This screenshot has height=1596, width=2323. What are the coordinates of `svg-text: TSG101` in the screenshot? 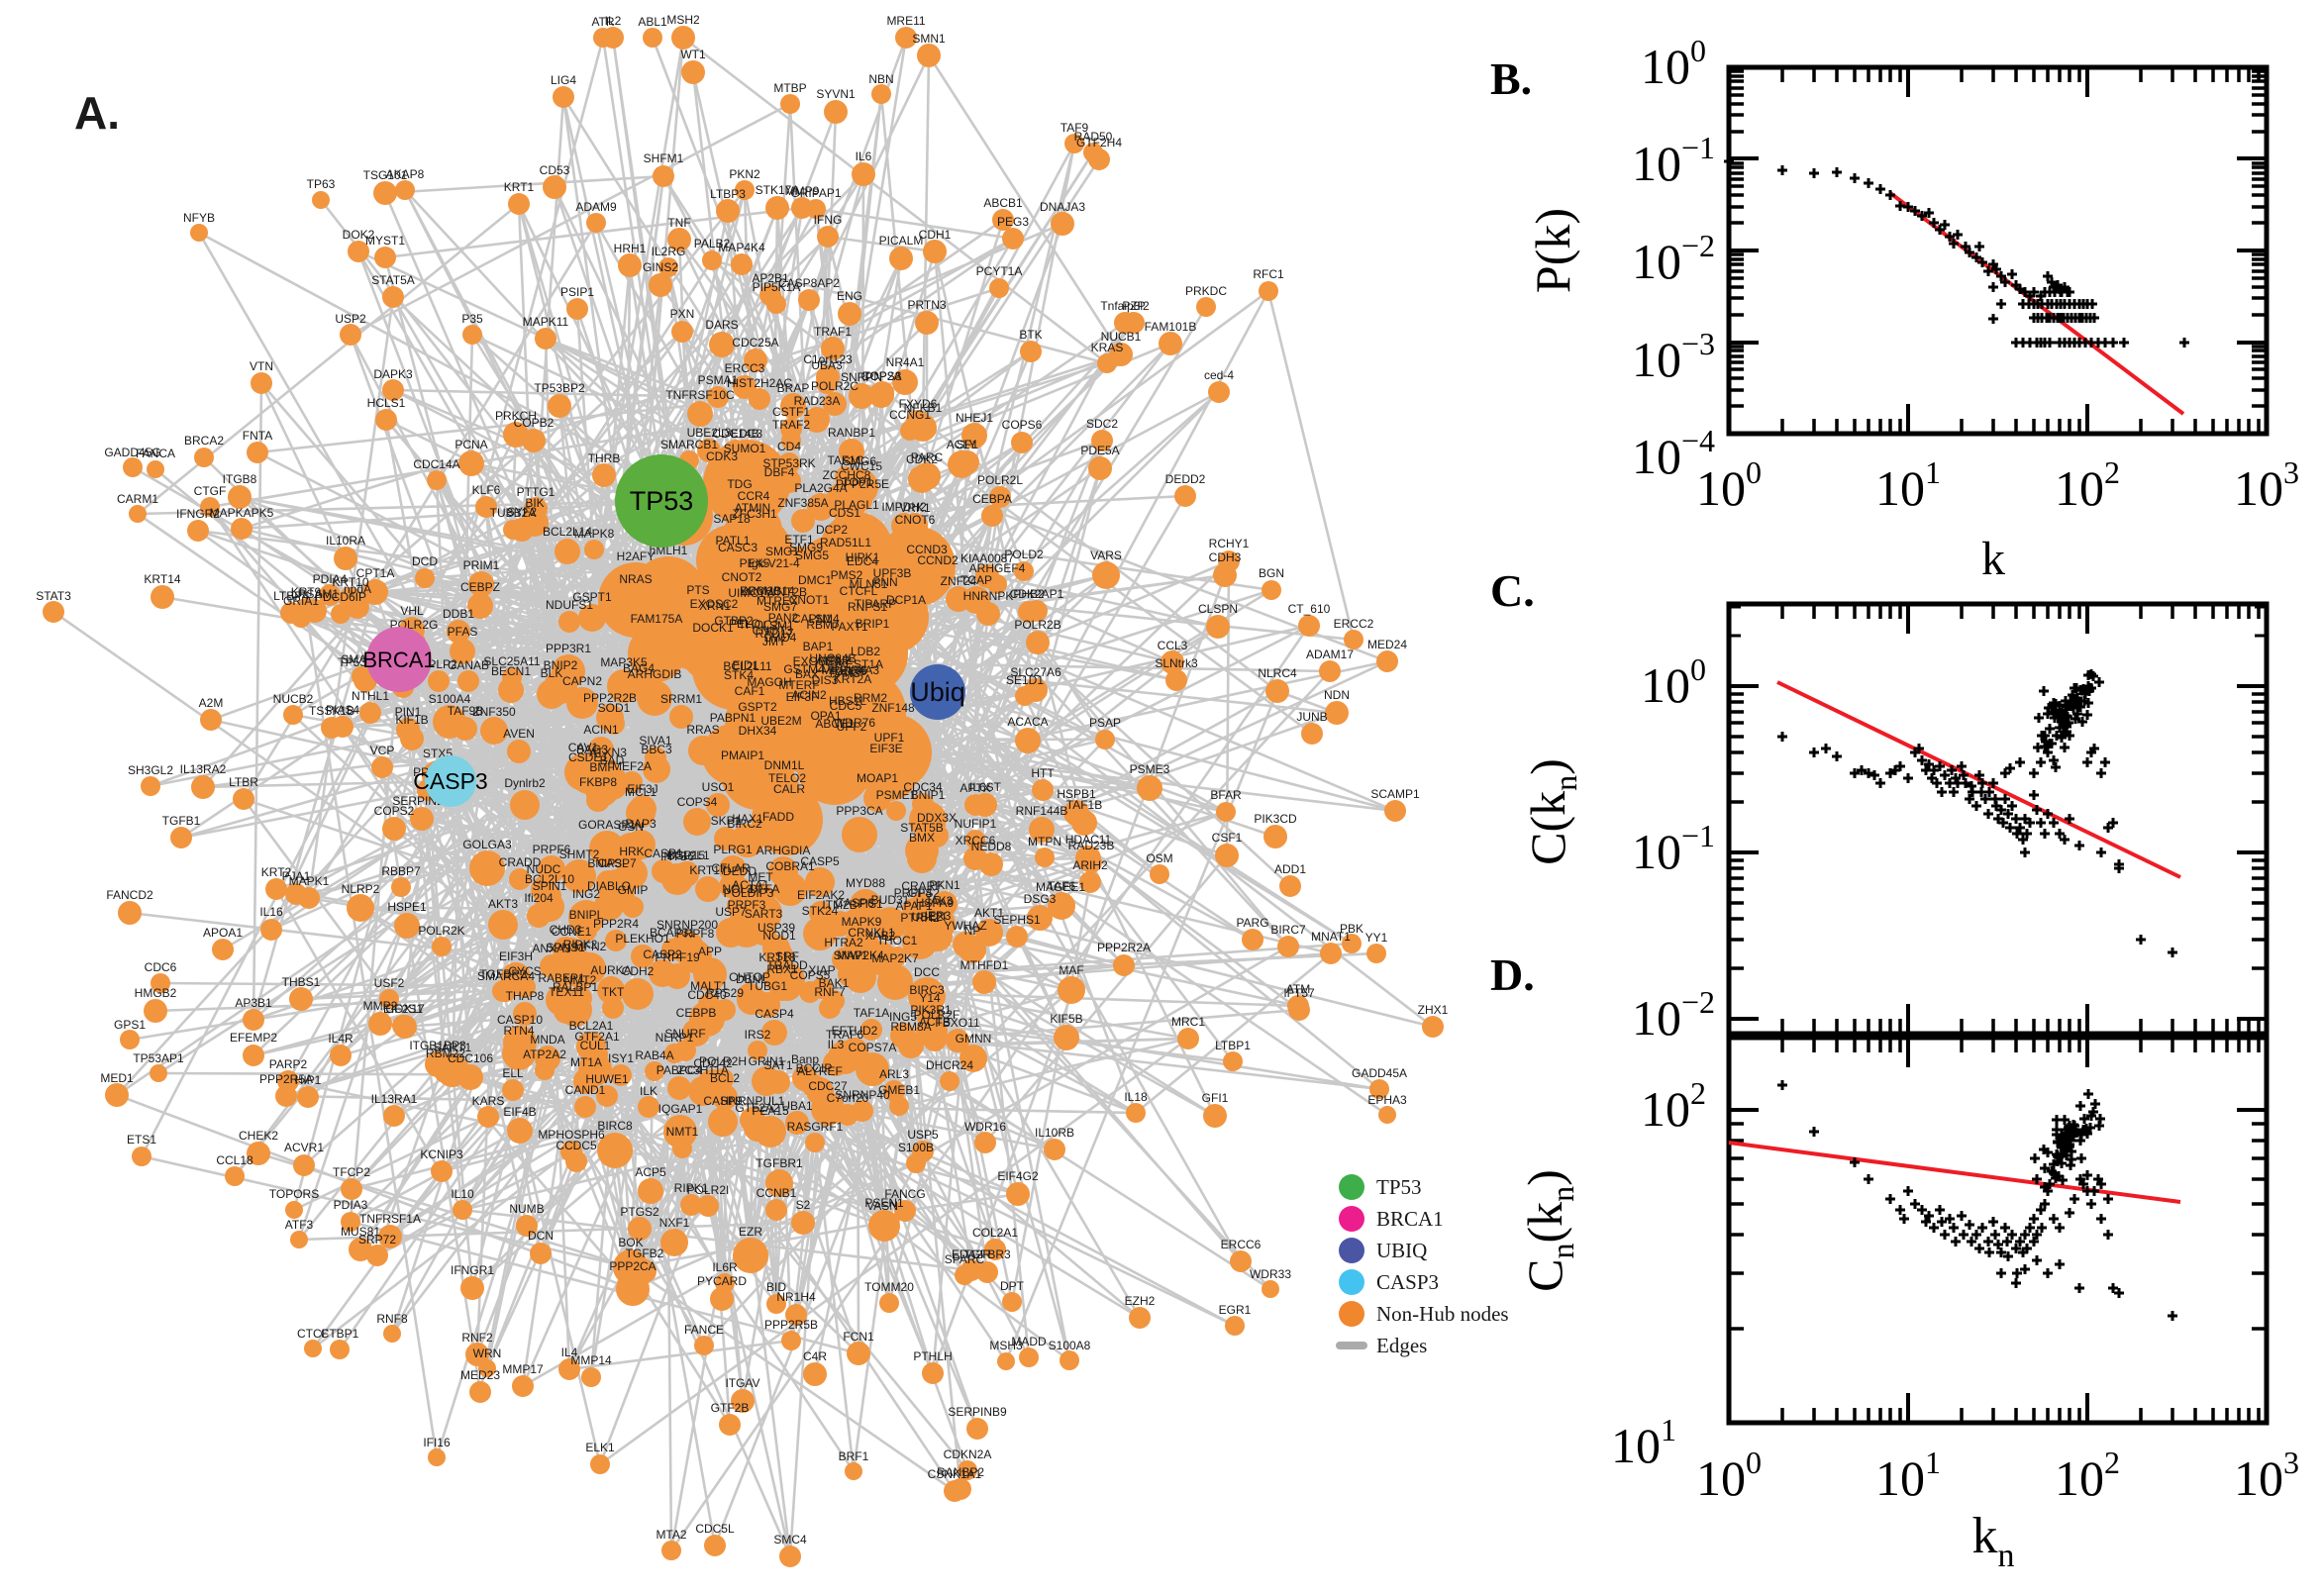 It's located at (386, 175).